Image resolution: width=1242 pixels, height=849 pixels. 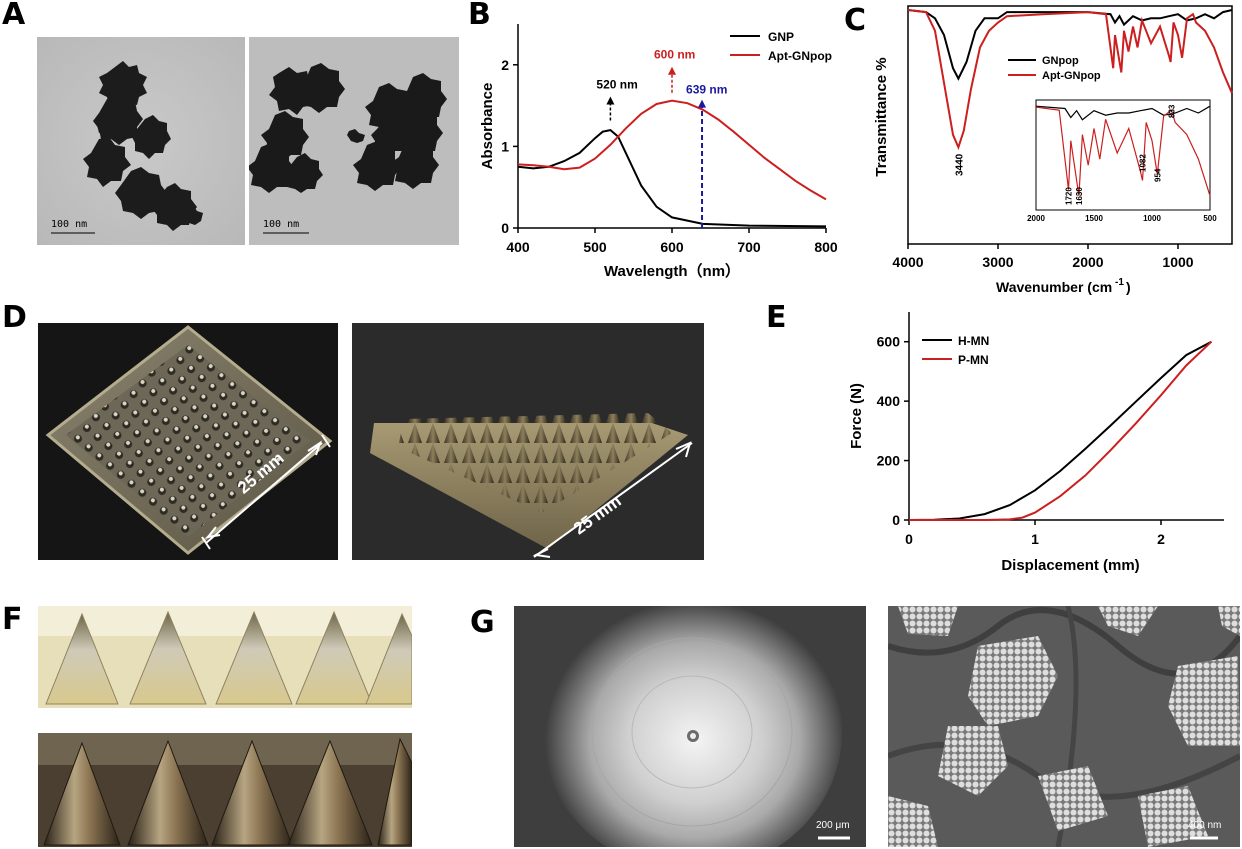 I want to click on legend-label: H-MN, so click(x=973, y=341).